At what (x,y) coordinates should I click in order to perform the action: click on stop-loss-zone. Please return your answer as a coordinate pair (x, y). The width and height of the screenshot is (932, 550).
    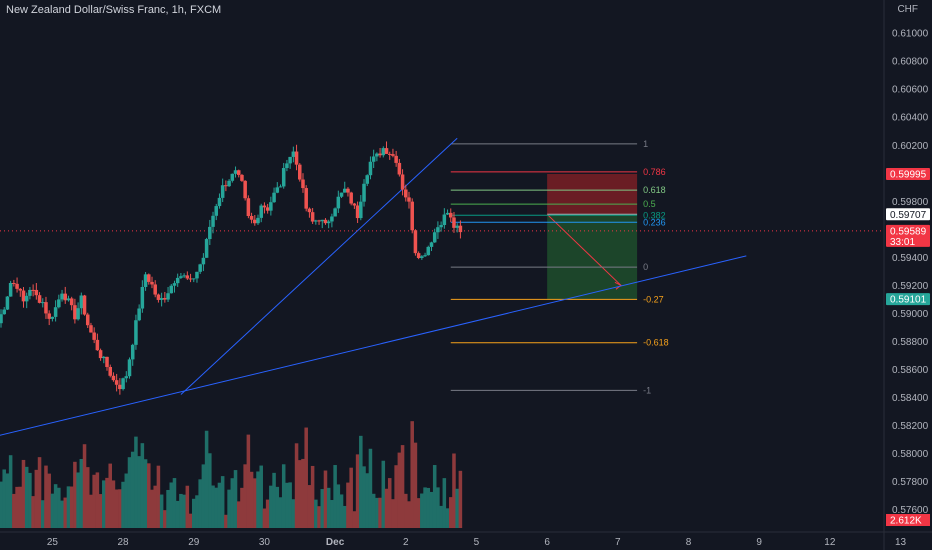
    Looking at the image, I should click on (592, 194).